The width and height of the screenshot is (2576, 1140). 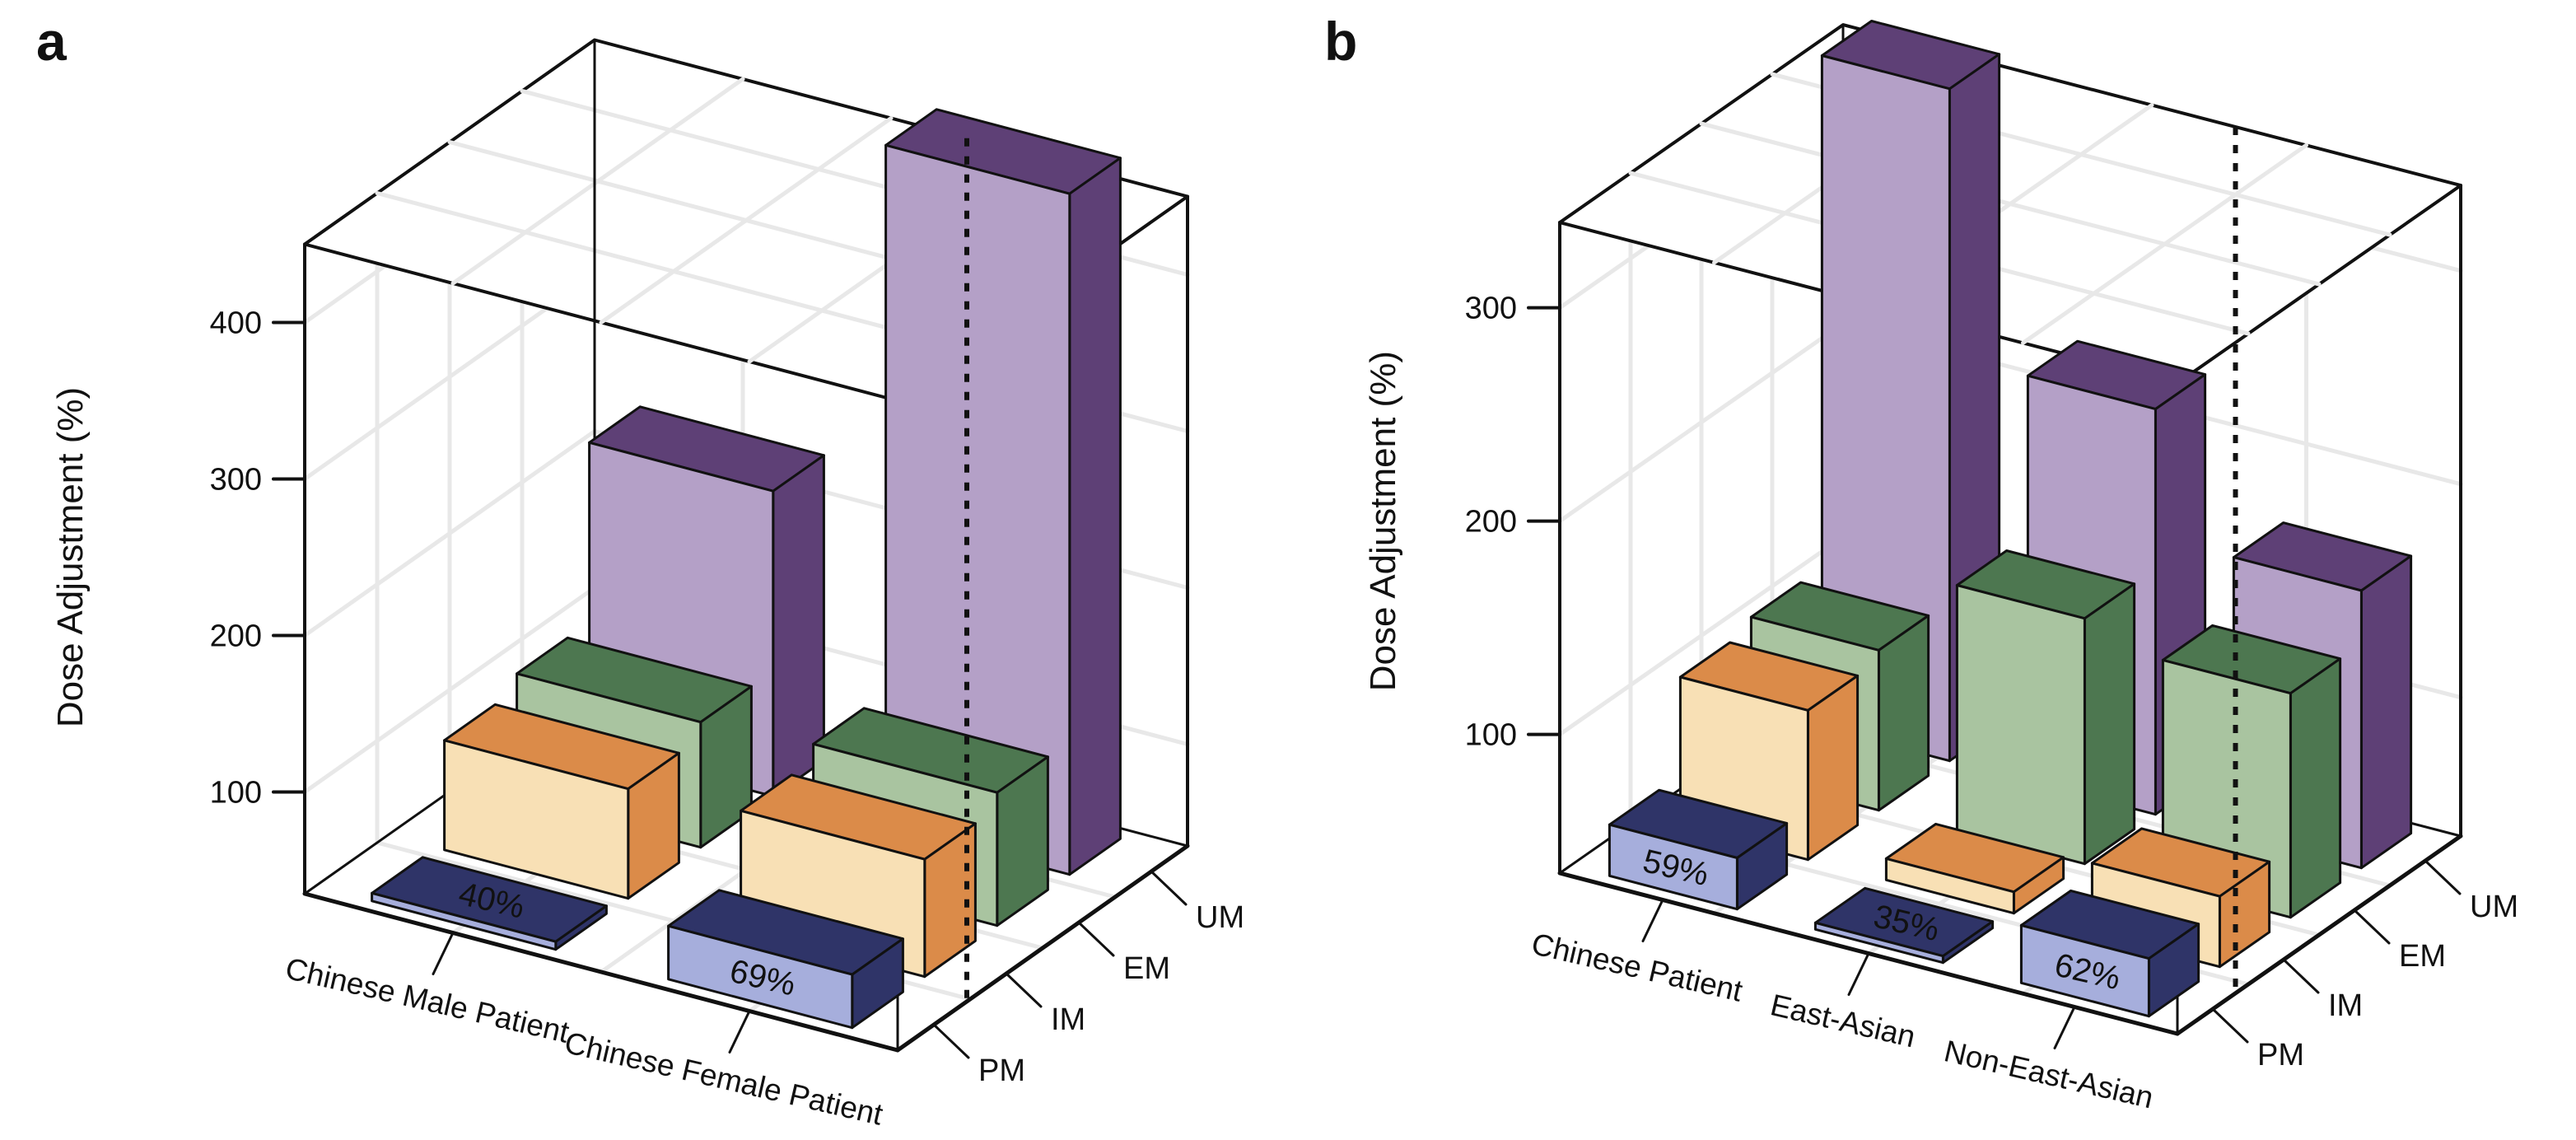 I want to click on bar-east-asian-em-front, so click(x=2020, y=725).